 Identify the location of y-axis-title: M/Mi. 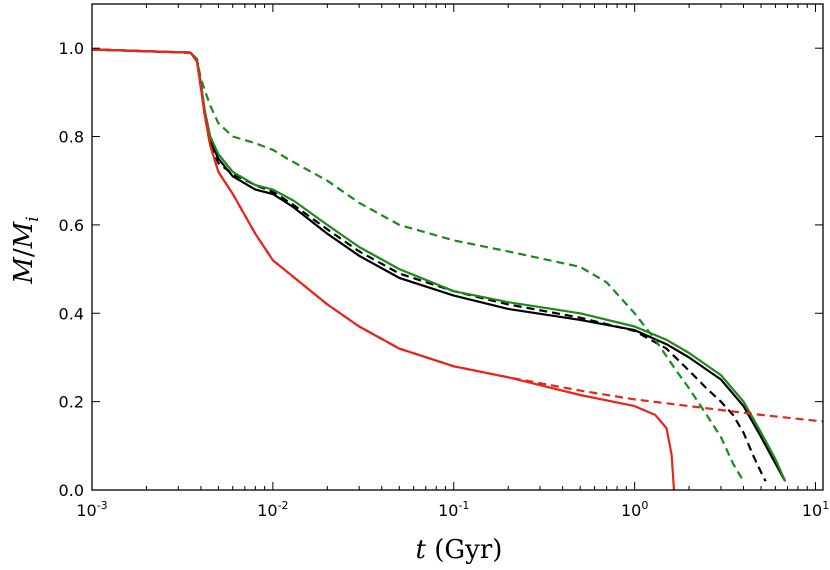
(26, 250).